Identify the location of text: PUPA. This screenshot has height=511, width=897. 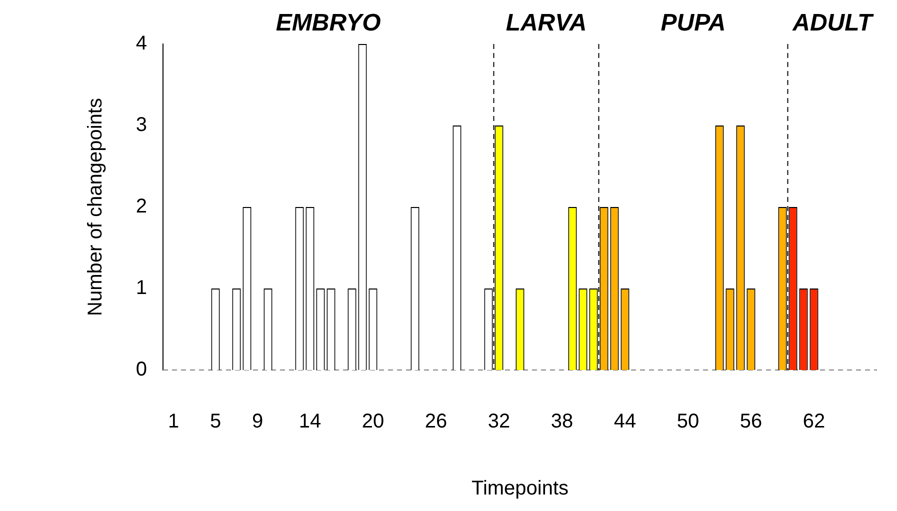
(693, 23).